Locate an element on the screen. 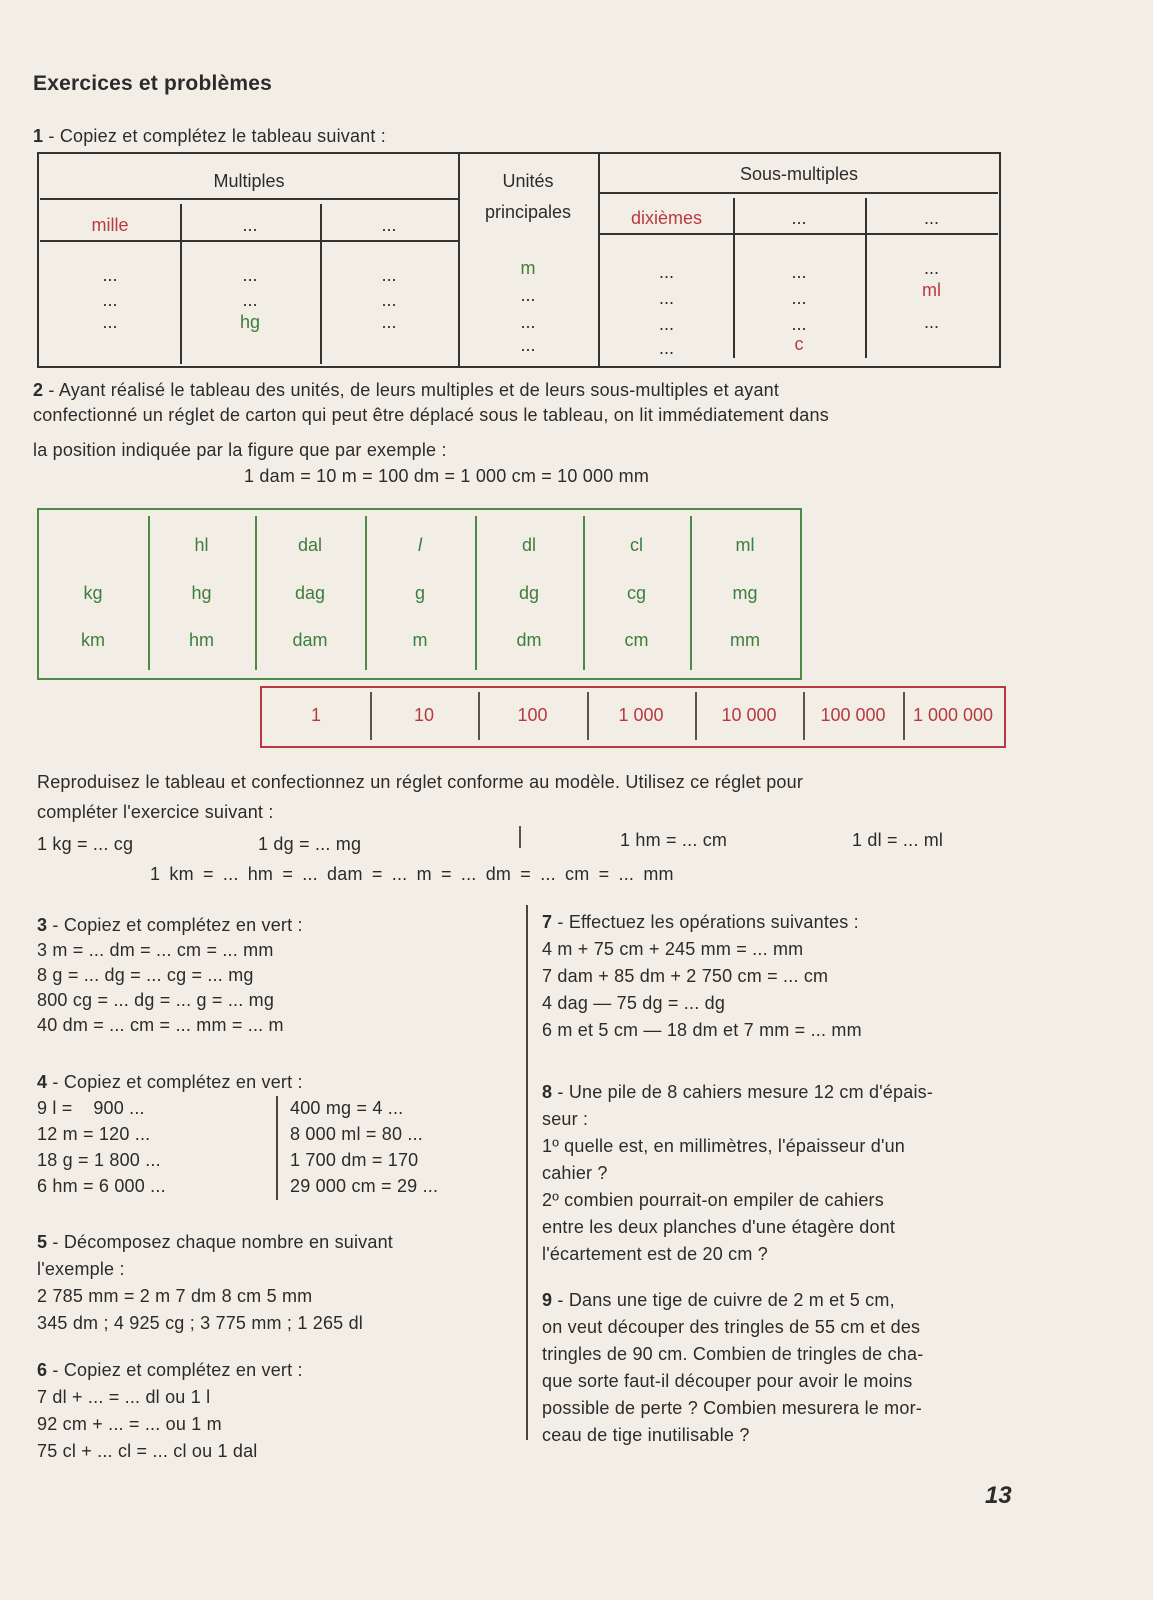 The height and width of the screenshot is (1600, 1153). exercise-number: 2 is located at coordinates (38, 390).